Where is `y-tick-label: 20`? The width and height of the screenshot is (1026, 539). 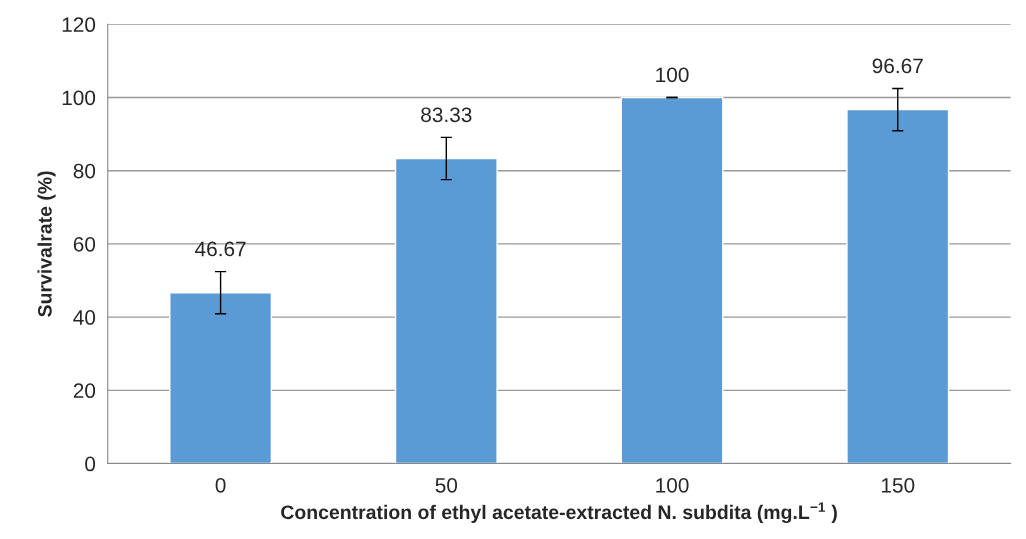 y-tick-label: 20 is located at coordinates (84, 391).